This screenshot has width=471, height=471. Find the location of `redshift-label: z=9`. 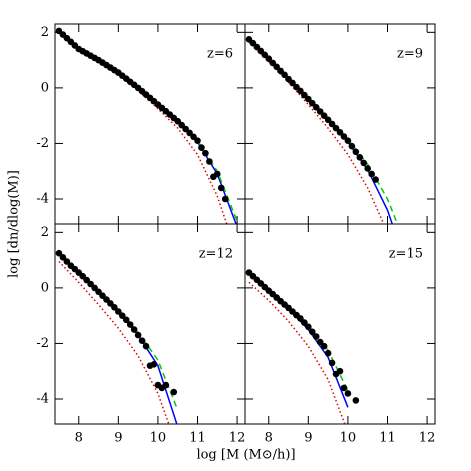

redshift-label: z=9 is located at coordinates (410, 54).